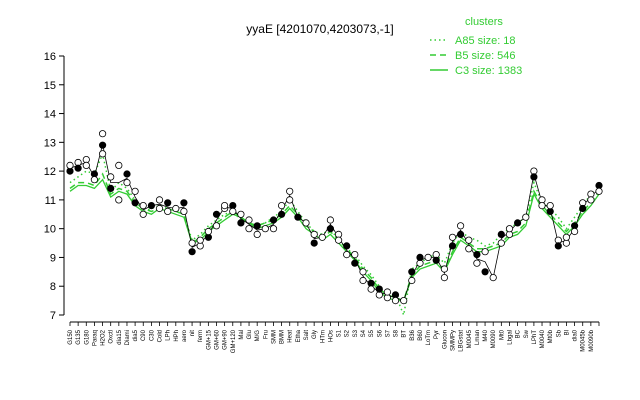  What do you see at coordinates (201, 336) in the screenshot?
I see `x-tick-label: ferm` at bounding box center [201, 336].